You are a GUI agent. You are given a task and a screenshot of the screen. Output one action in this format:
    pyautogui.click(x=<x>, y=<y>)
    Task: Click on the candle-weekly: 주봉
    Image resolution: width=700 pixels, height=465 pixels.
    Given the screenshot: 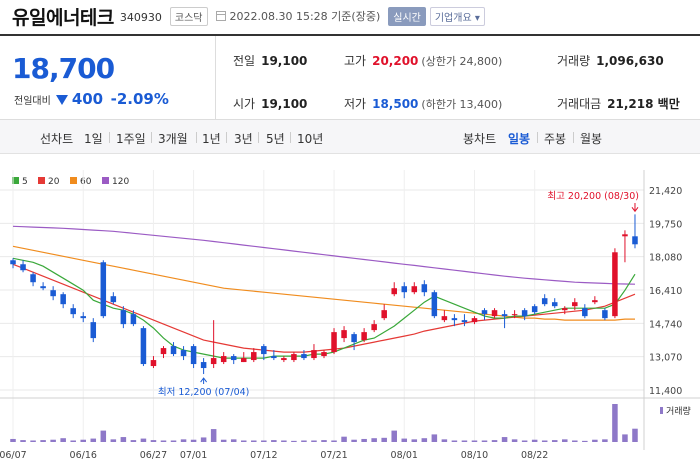 What is the action you would take?
    pyautogui.click(x=555, y=139)
    